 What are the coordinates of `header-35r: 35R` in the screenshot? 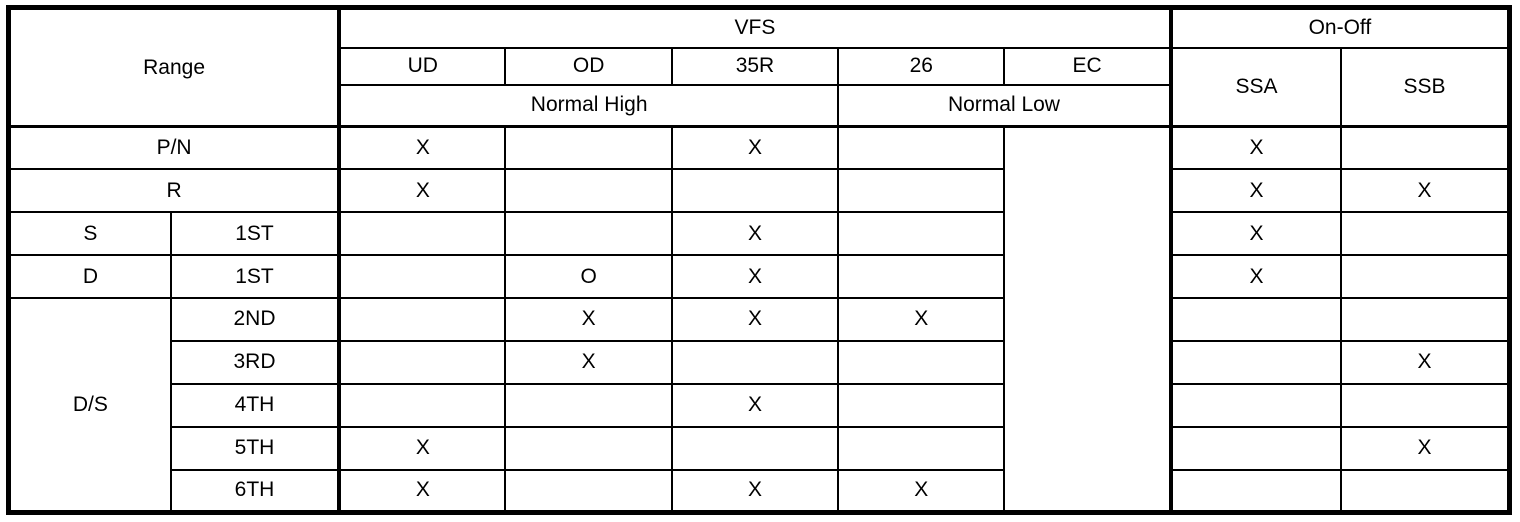 It's located at (755, 66).